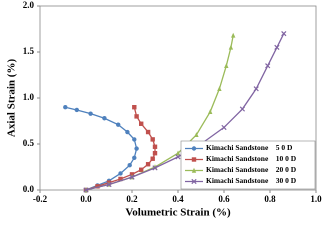  Describe the element at coordinates (132, 199) in the screenshot. I see `x-tick-label: 0.2` at that location.